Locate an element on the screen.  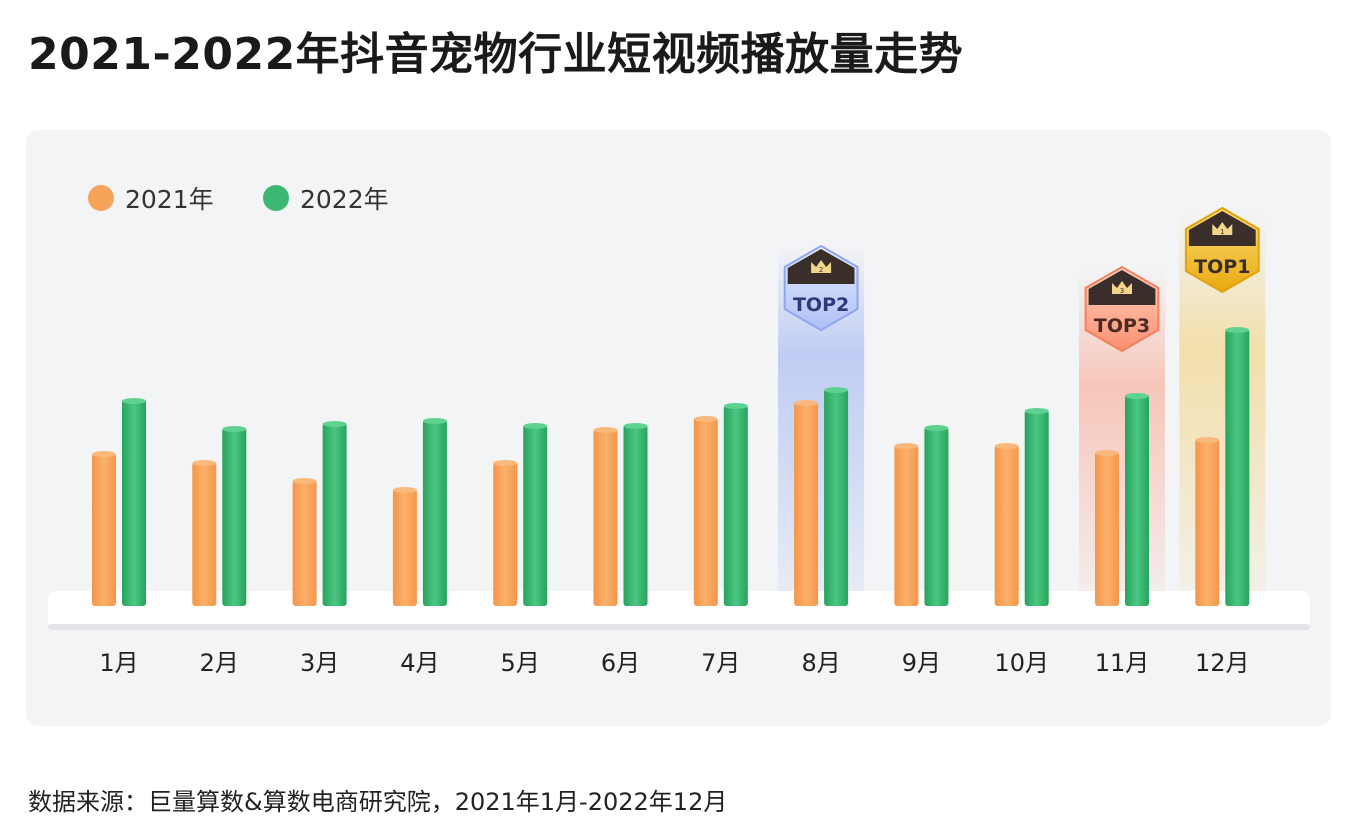
x-tick-label-7: 7月 is located at coordinates (720, 663).